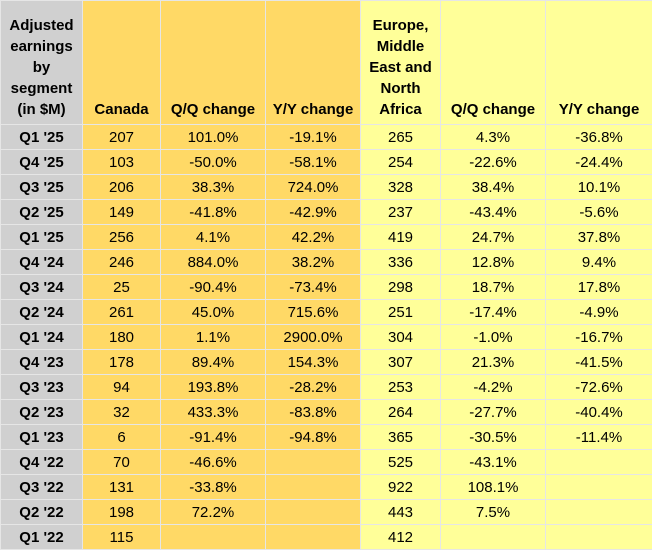 This screenshot has width=652, height=550. What do you see at coordinates (122, 212) in the screenshot?
I see `cell: 149` at bounding box center [122, 212].